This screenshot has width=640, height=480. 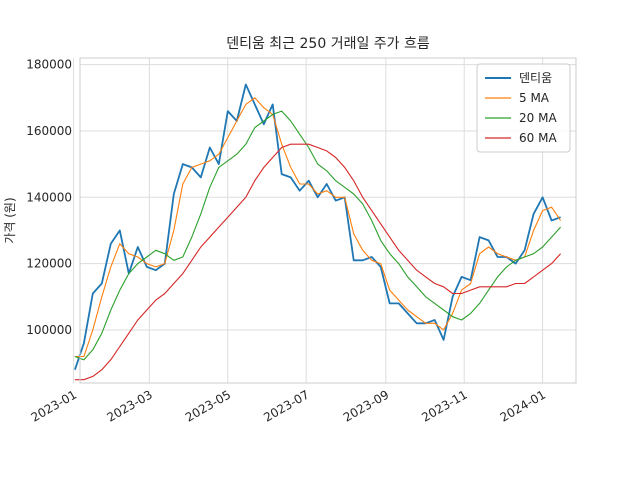 What do you see at coordinates (49, 330) in the screenshot?
I see `y-tick-label: 100000` at bounding box center [49, 330].